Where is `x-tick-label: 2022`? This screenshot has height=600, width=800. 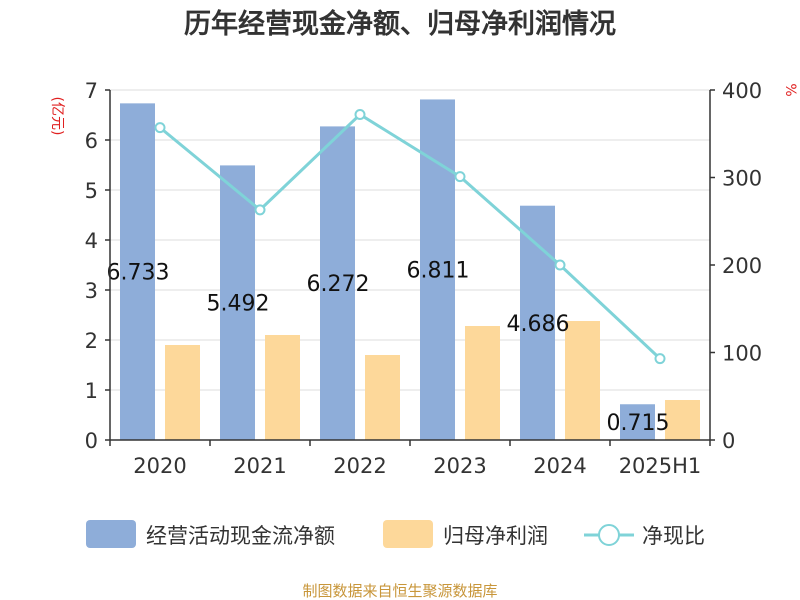
x-tick-label: 2022 is located at coordinates (359, 466).